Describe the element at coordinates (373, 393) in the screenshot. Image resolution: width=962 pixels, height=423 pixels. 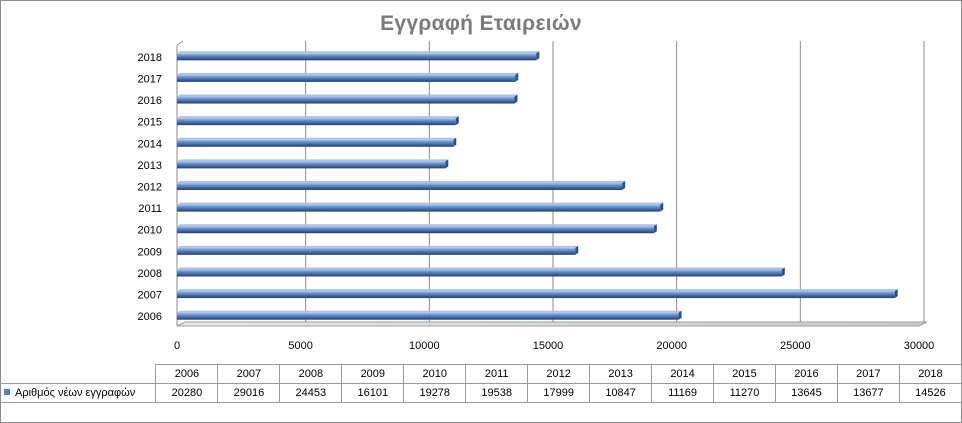
I see `data-table-value: 16101` at that location.